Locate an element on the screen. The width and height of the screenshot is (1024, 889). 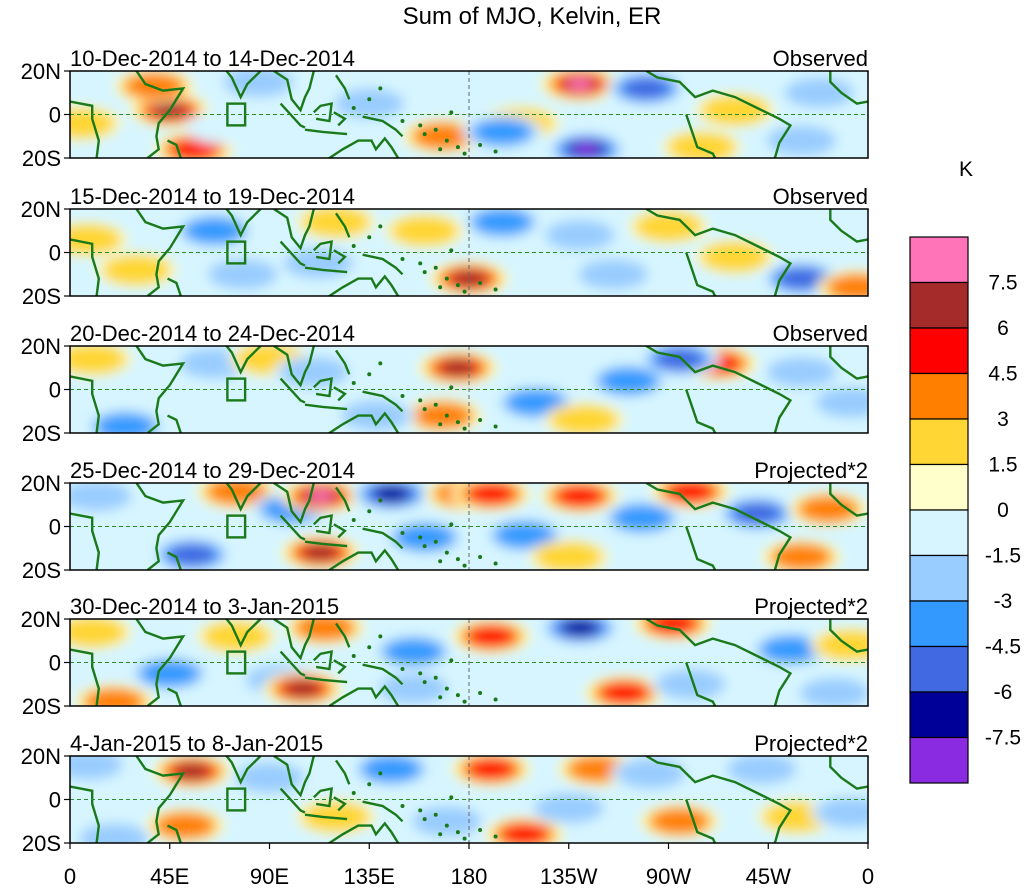
colorbar: K 7.5 6 4.5 3 1.5 0 -1.5 -3 -4.5 -6 -7.5 is located at coordinates (965, 471).